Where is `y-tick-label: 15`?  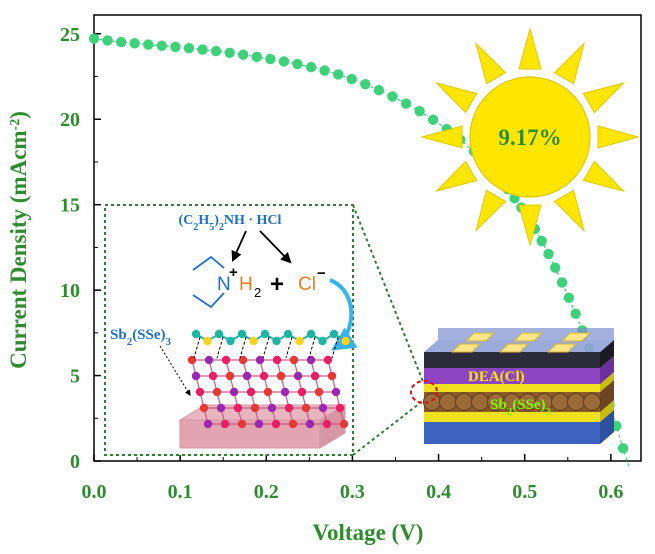
y-tick-label: 15 is located at coordinates (70, 206).